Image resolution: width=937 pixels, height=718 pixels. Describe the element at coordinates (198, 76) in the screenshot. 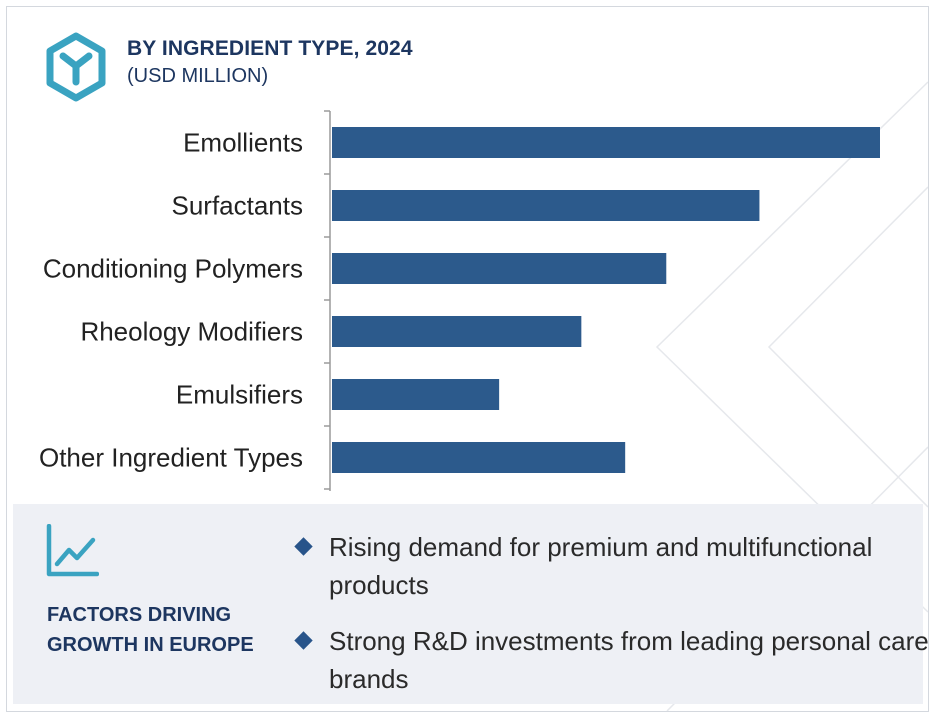

I see `chart-subtitle: (USD MILLION)` at that location.